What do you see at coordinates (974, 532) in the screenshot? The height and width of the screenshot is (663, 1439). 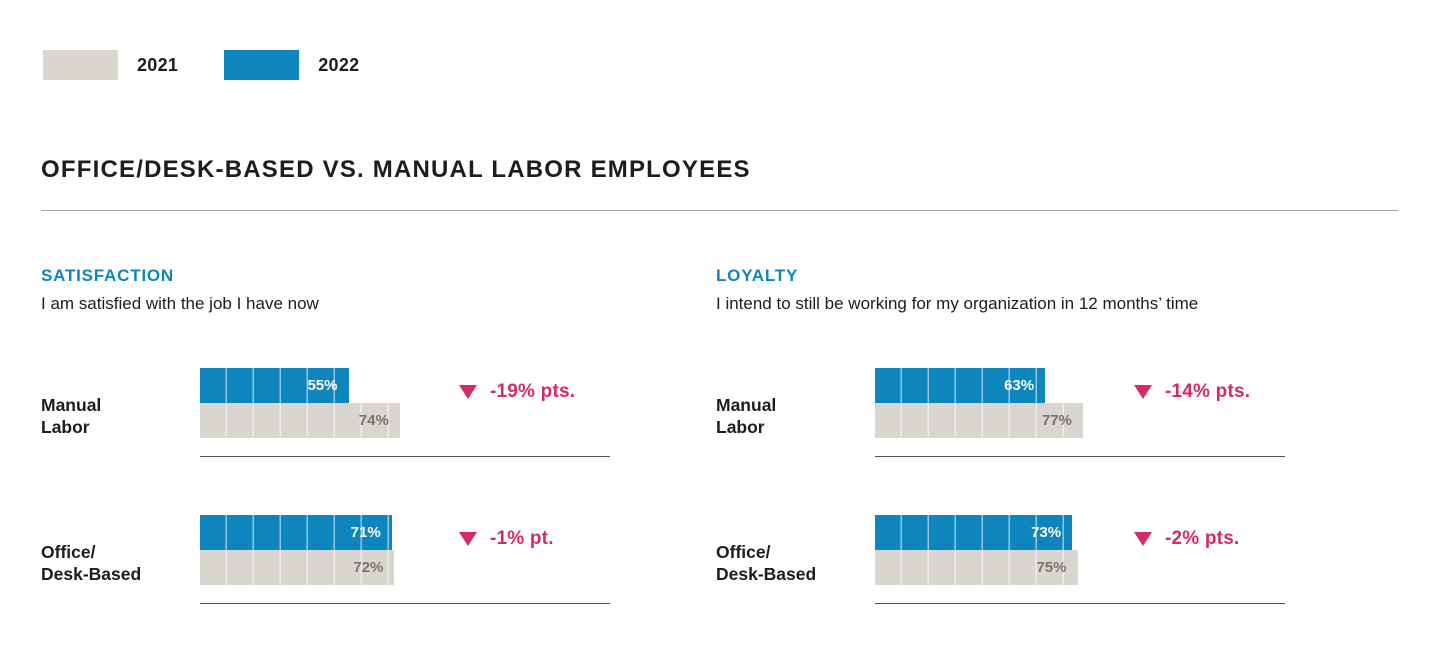 I see `bar-2022: 73%` at bounding box center [974, 532].